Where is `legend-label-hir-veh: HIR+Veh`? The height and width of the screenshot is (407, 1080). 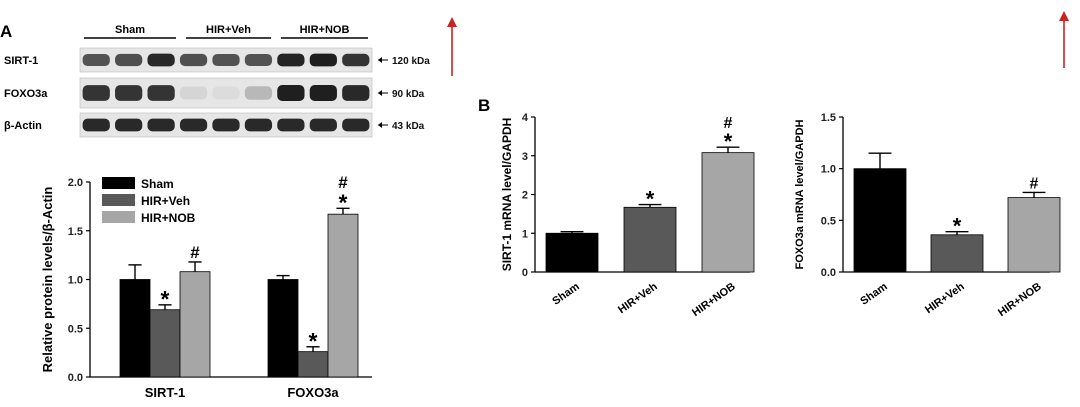
legend-label-hir-veh: HIR+Veh is located at coordinates (165, 201).